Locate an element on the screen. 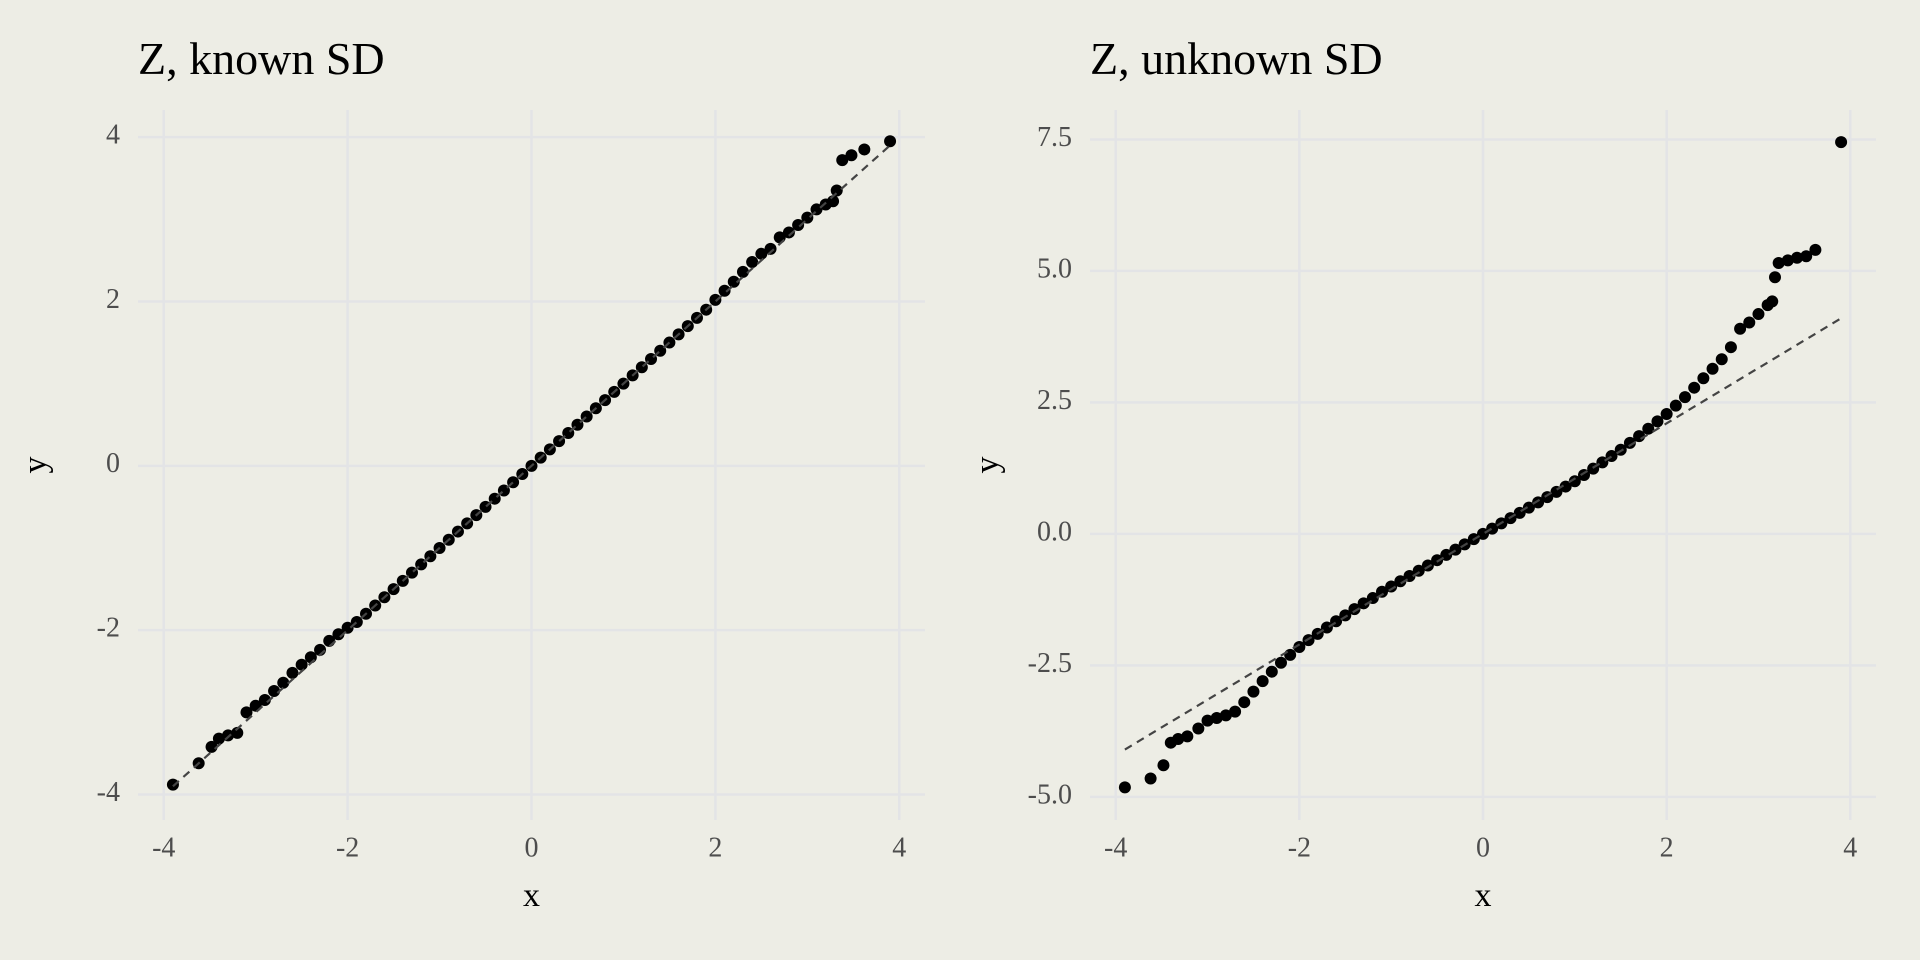  y-tick-label: 2 is located at coordinates (113, 299).